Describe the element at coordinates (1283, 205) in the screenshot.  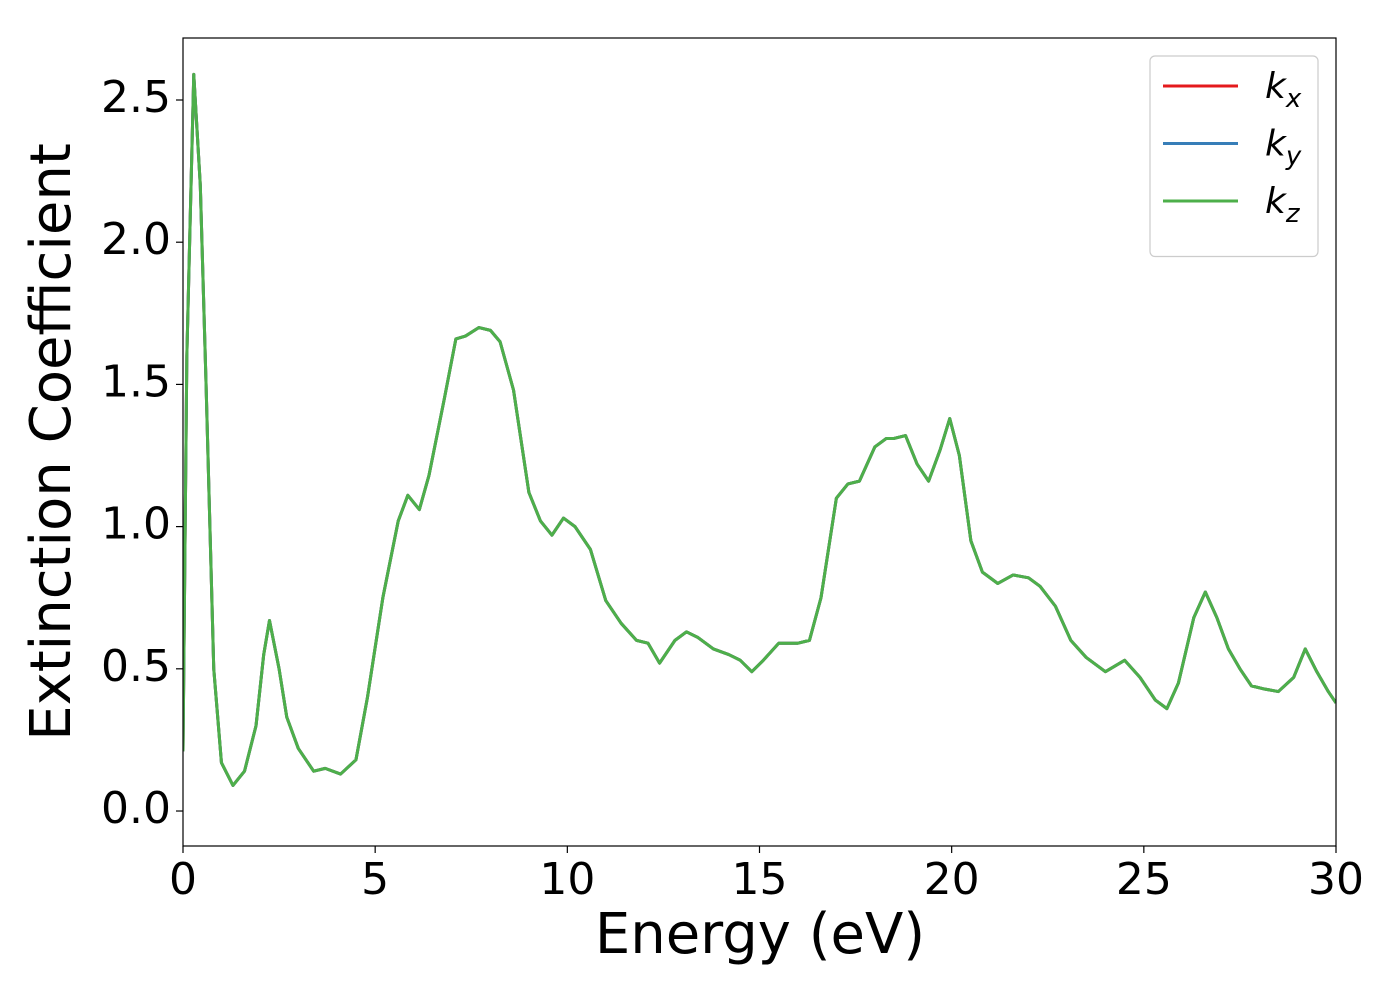
I see `legend-label: kz` at that location.